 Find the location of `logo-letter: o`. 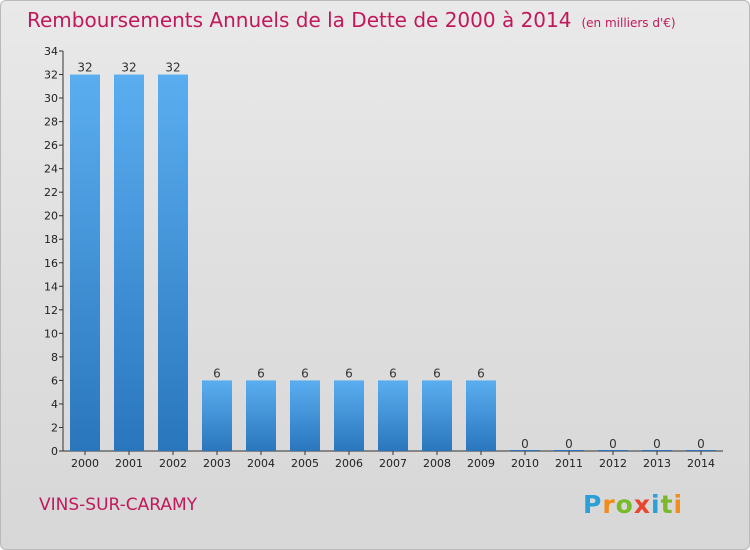

logo-letter: o is located at coordinates (624, 504).